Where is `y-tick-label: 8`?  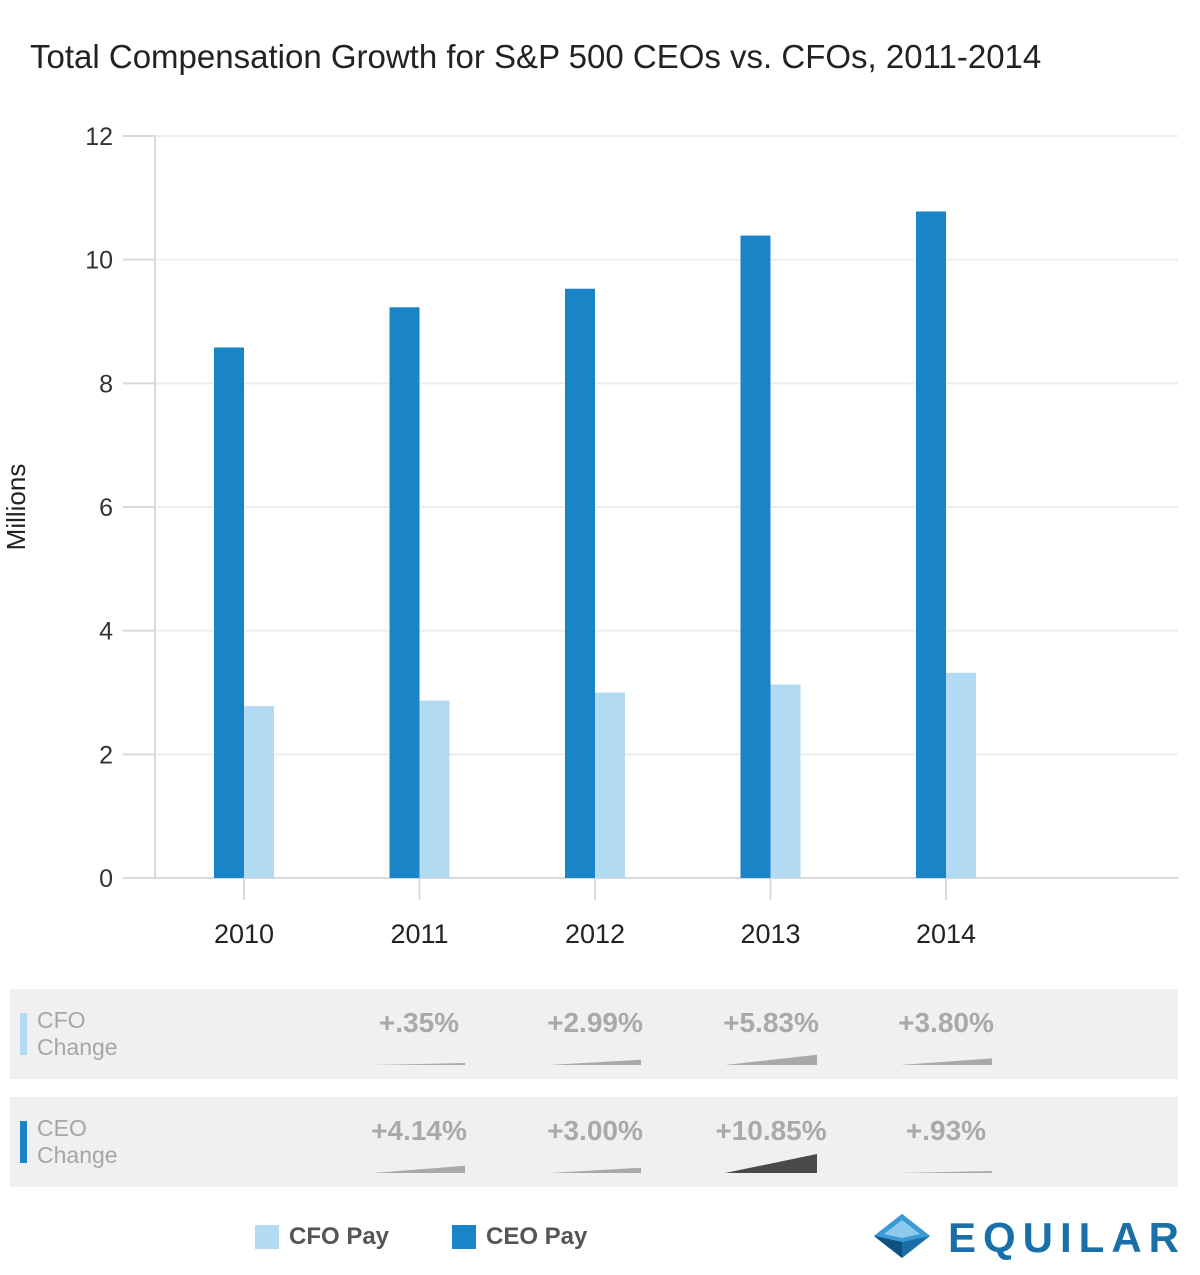 y-tick-label: 8 is located at coordinates (106, 384).